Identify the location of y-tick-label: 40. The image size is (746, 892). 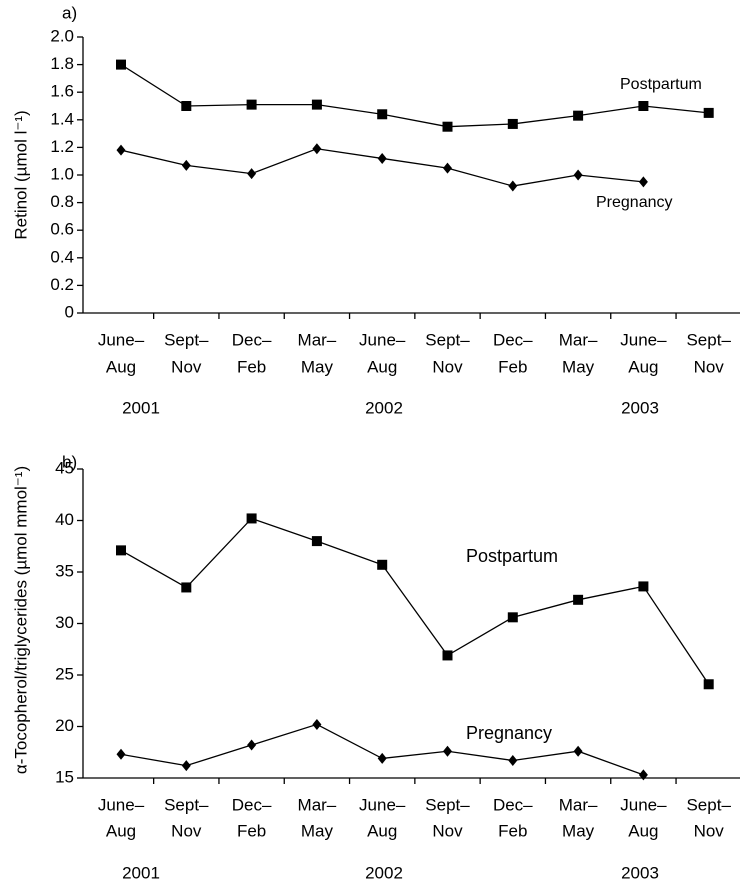
(64, 519).